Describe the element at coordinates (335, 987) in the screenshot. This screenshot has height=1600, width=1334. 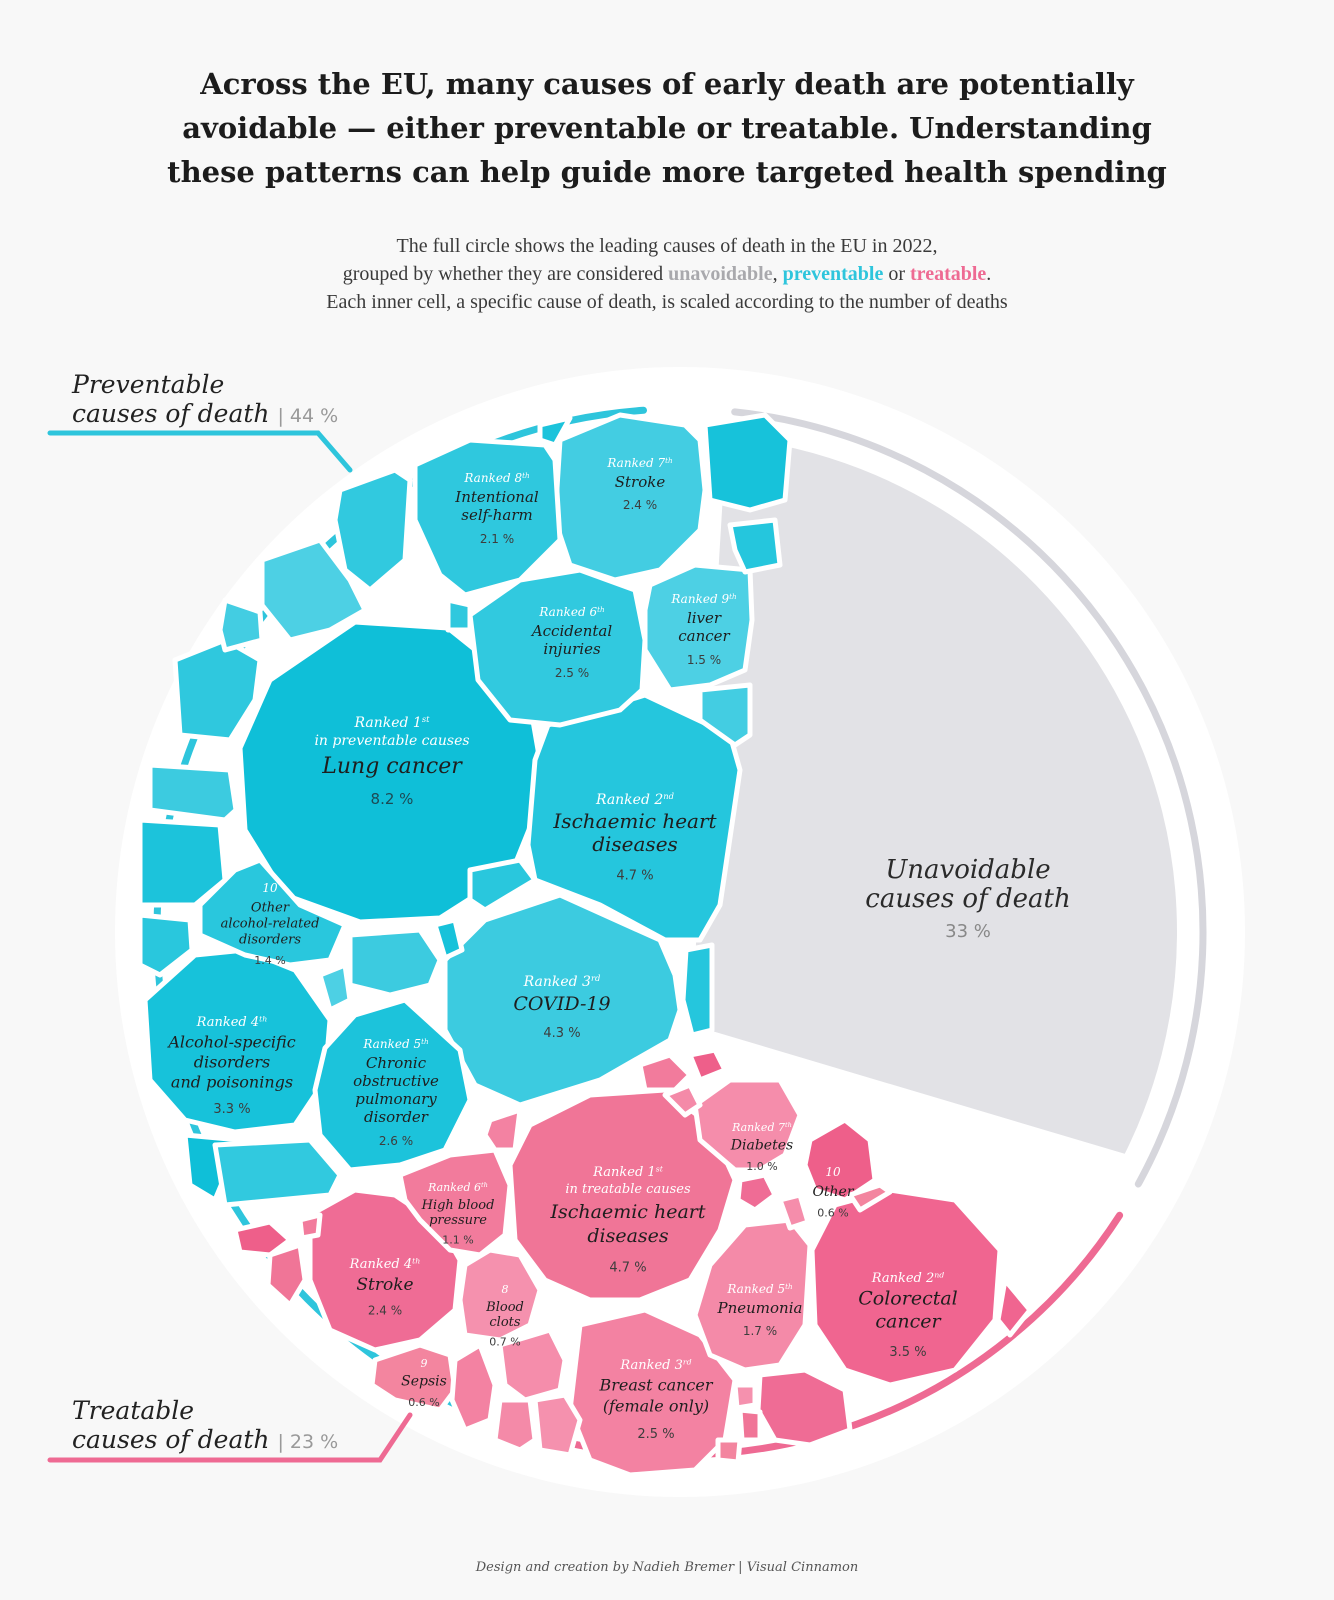
I see `cell-prev-cell-m` at that location.